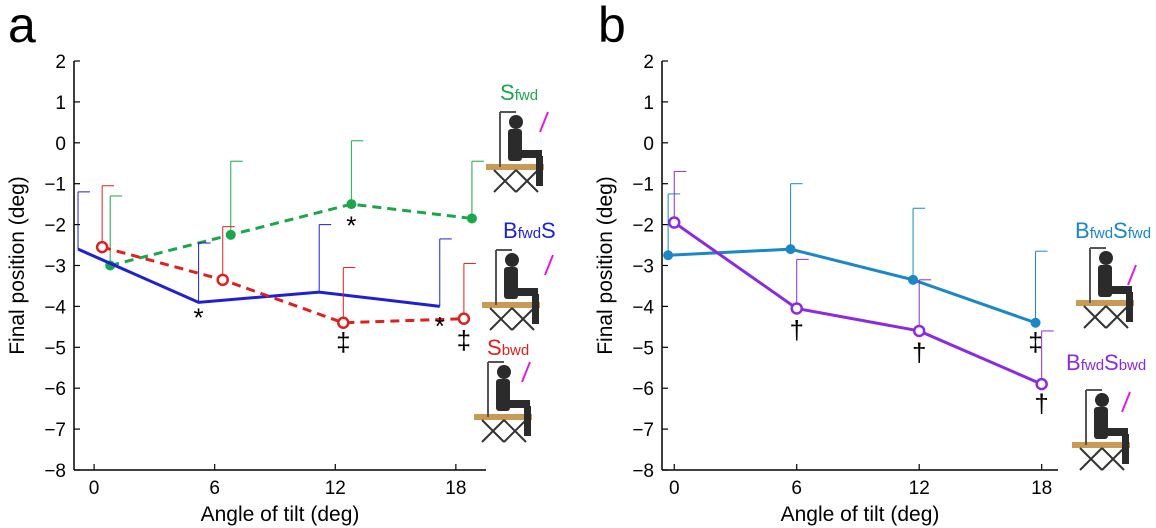 The width and height of the screenshot is (1156, 528). I want to click on legend-label: Sfwd, so click(519, 92).